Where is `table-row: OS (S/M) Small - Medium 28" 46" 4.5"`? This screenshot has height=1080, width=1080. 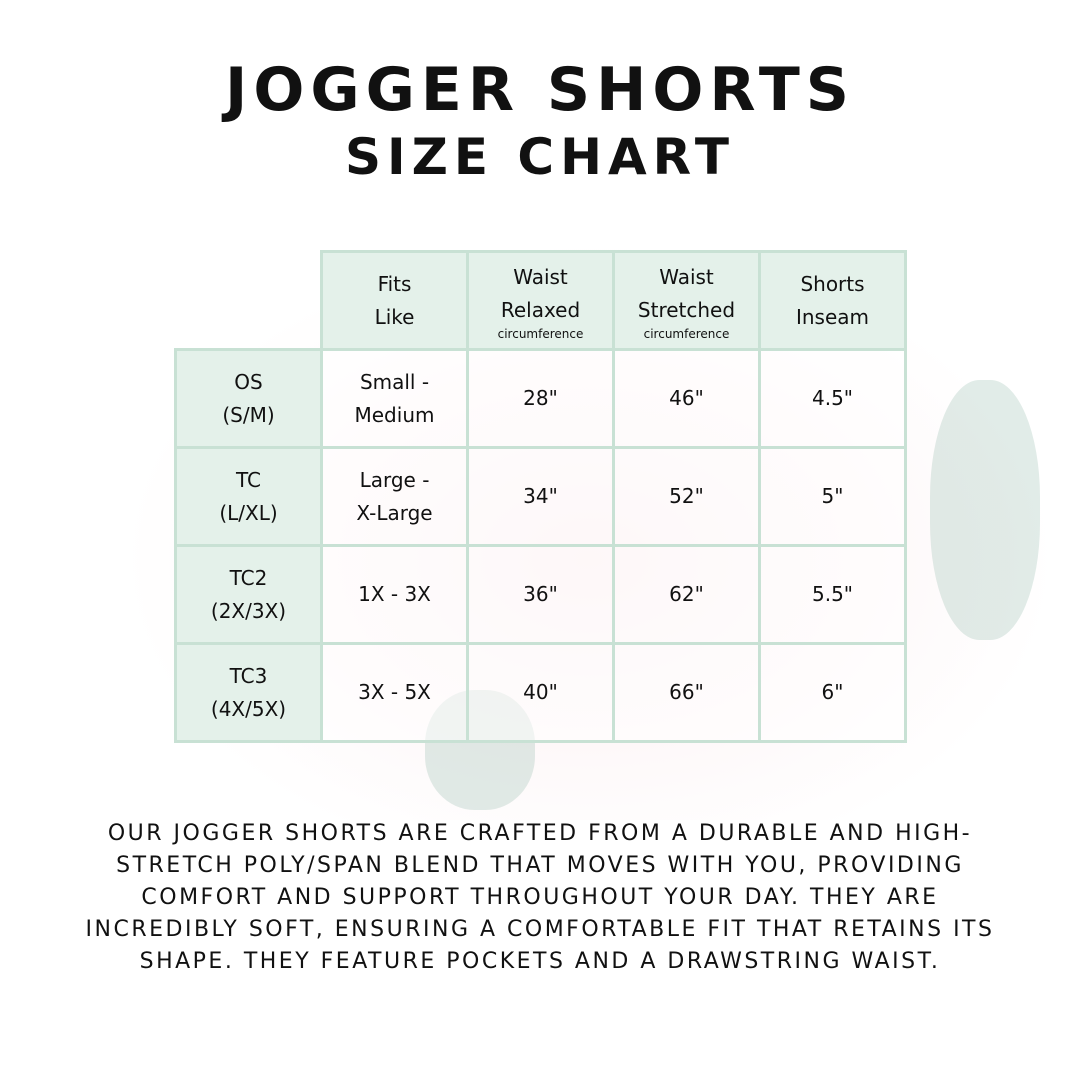 table-row: OS (S/M) Small - Medium 28" 46" 4.5" is located at coordinates (540, 398).